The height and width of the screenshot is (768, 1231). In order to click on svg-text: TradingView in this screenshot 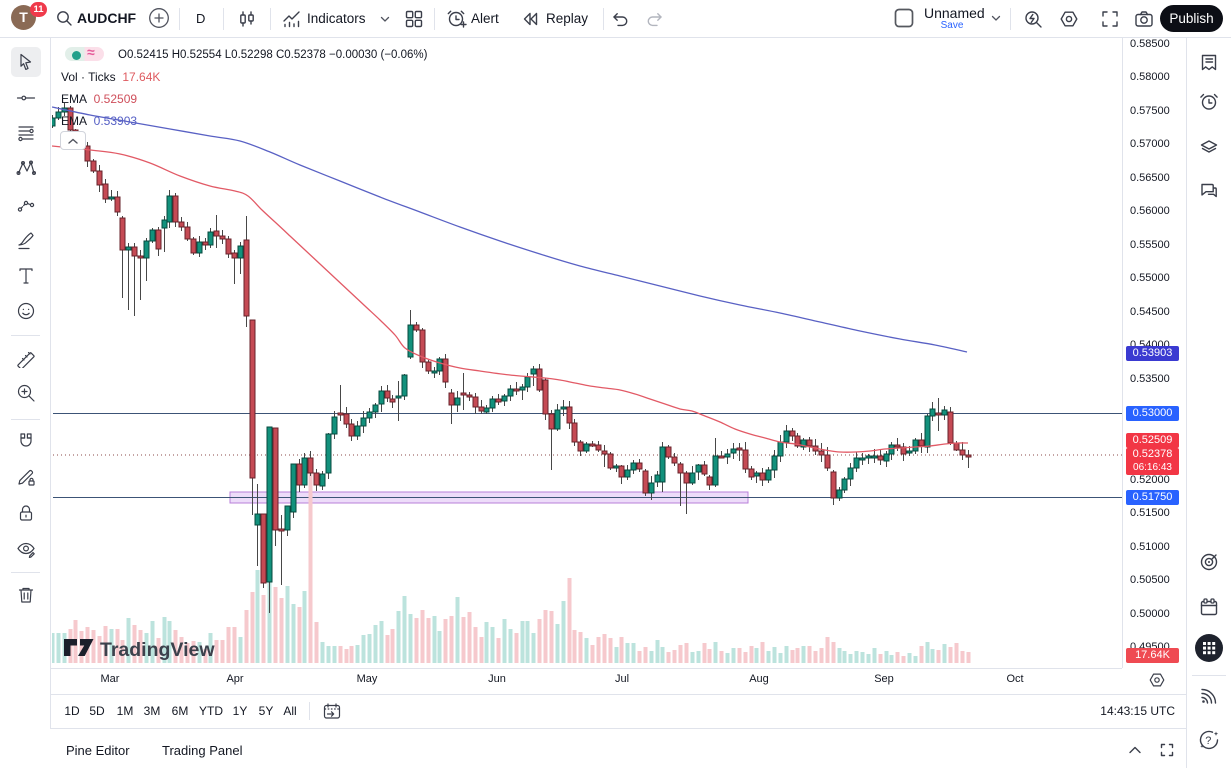, I will do `click(157, 650)`.